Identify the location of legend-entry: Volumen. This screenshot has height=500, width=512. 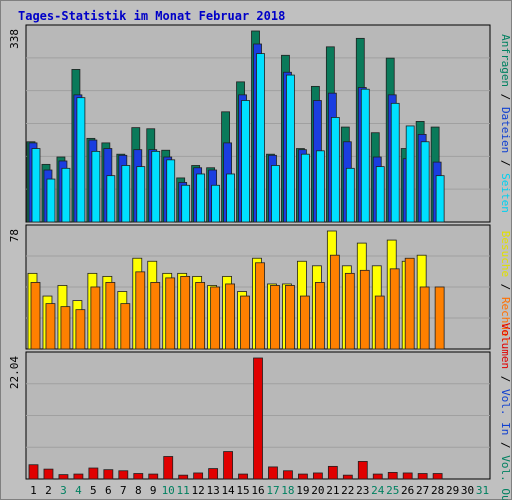
(505, 346).